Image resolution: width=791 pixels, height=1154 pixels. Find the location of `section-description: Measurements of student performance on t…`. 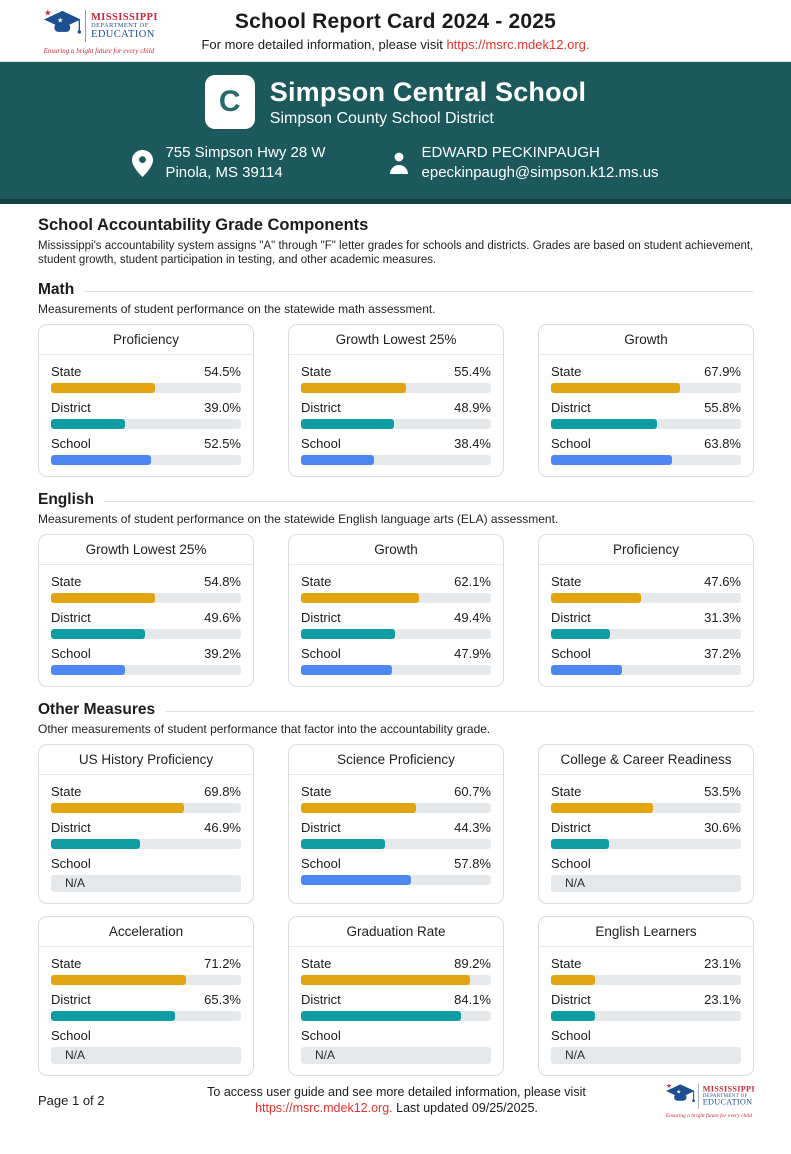

section-description: Measurements of student performance on t… is located at coordinates (298, 519).